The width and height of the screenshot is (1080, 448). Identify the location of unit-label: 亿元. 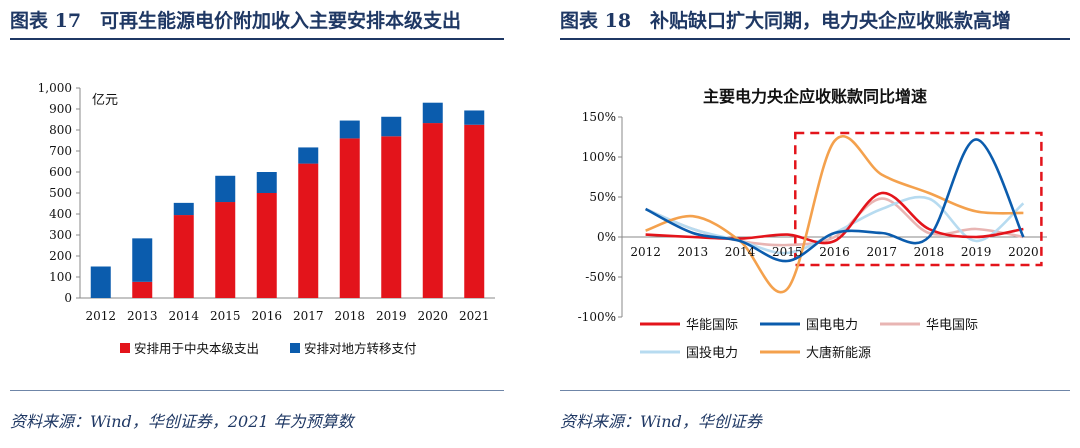
(105, 100).